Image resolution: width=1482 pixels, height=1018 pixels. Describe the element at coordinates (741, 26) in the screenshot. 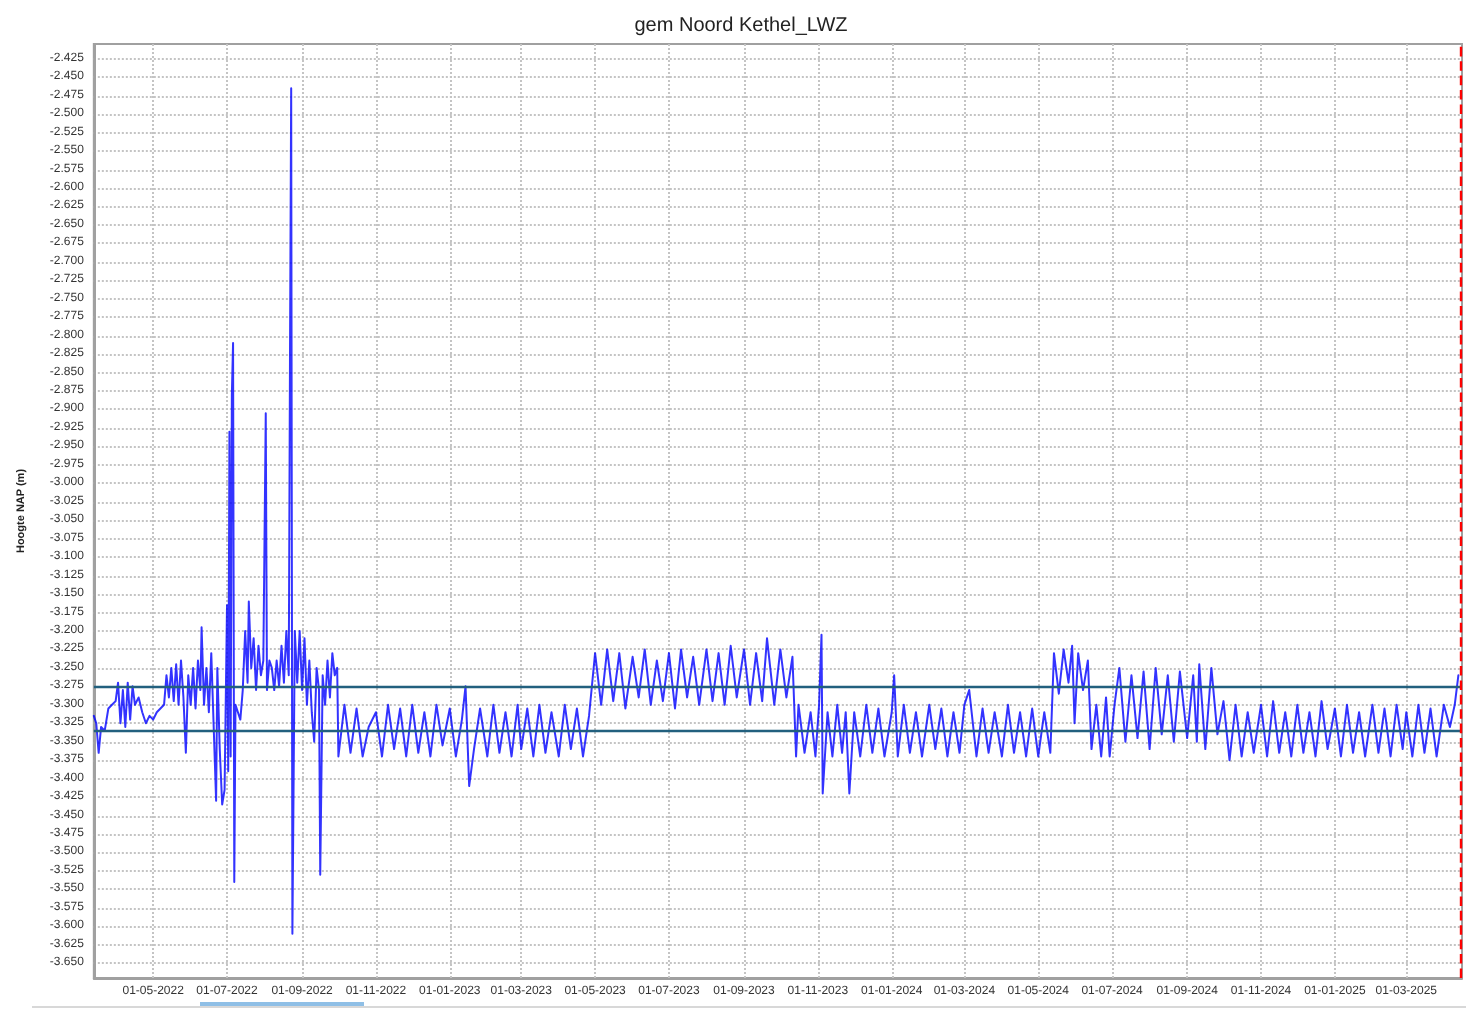

I see `chart-title: gem Noord Kethel_LWZ` at that location.